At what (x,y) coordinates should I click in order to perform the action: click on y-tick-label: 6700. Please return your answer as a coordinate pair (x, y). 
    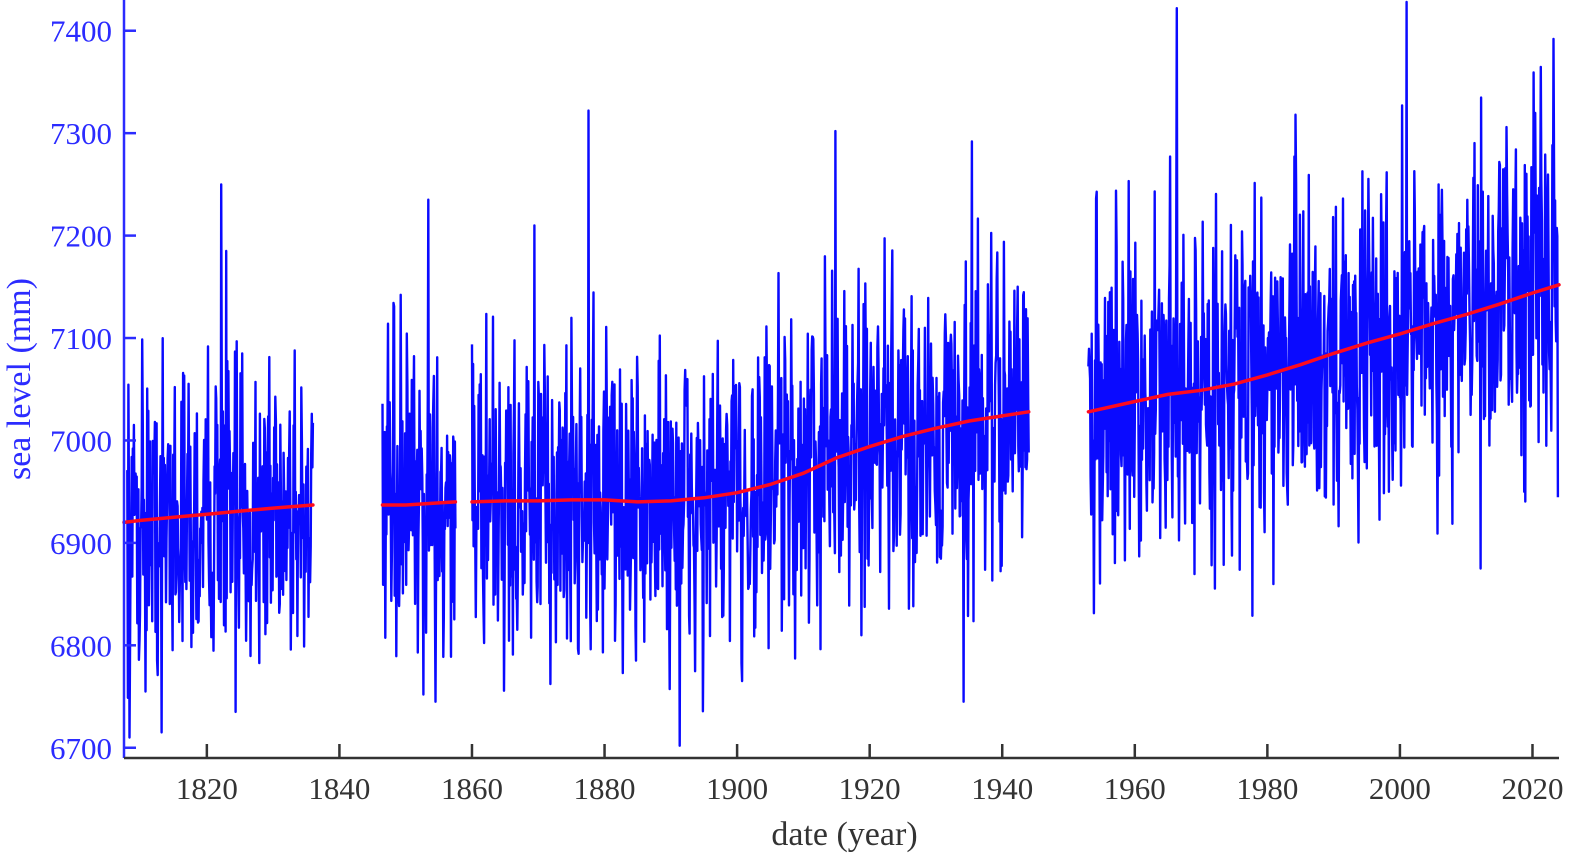
    Looking at the image, I should click on (81, 748).